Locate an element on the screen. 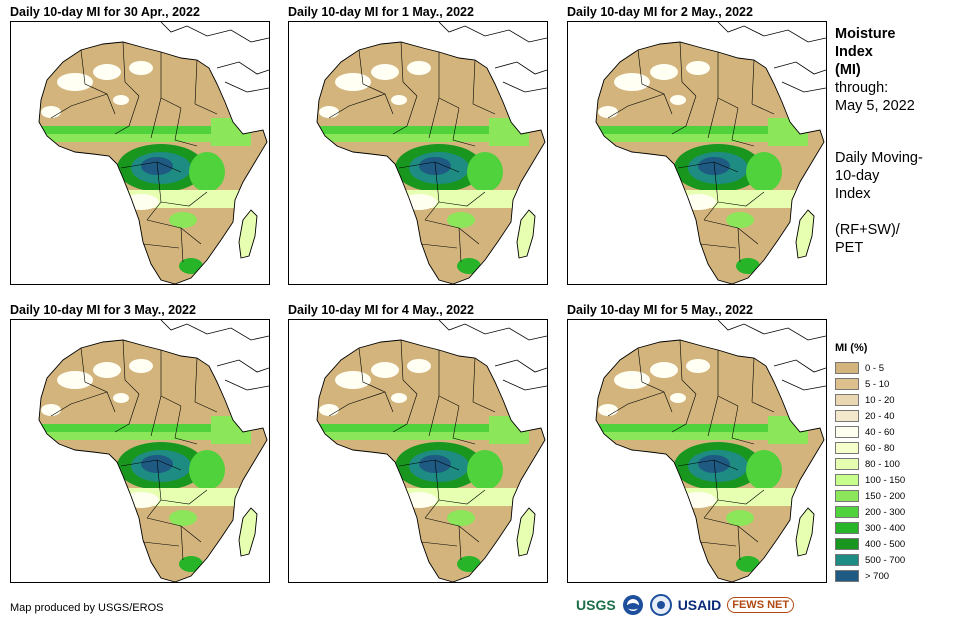  legend-label: 500 - 700 is located at coordinates (885, 560).